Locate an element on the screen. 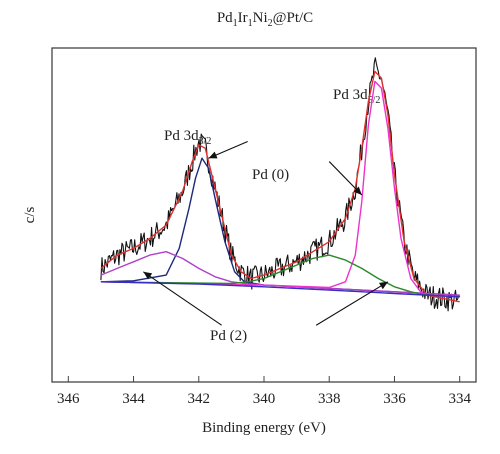 This screenshot has height=454, width=500. x-tick-label: 342 is located at coordinates (199, 399).